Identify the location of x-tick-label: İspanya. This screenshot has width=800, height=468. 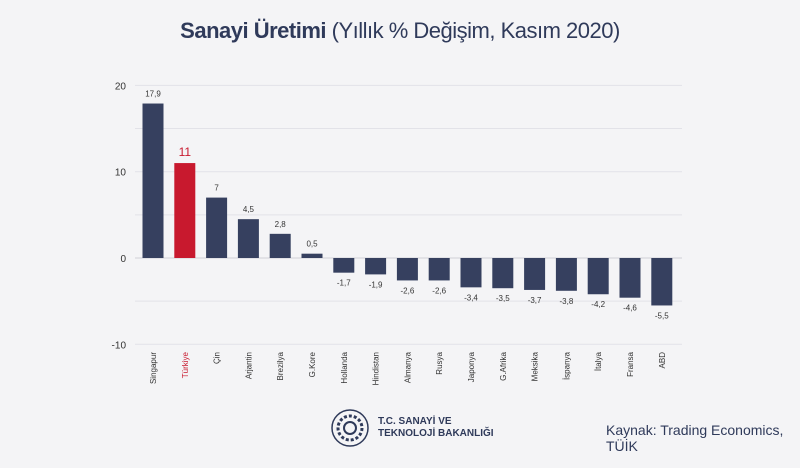
(566, 365).